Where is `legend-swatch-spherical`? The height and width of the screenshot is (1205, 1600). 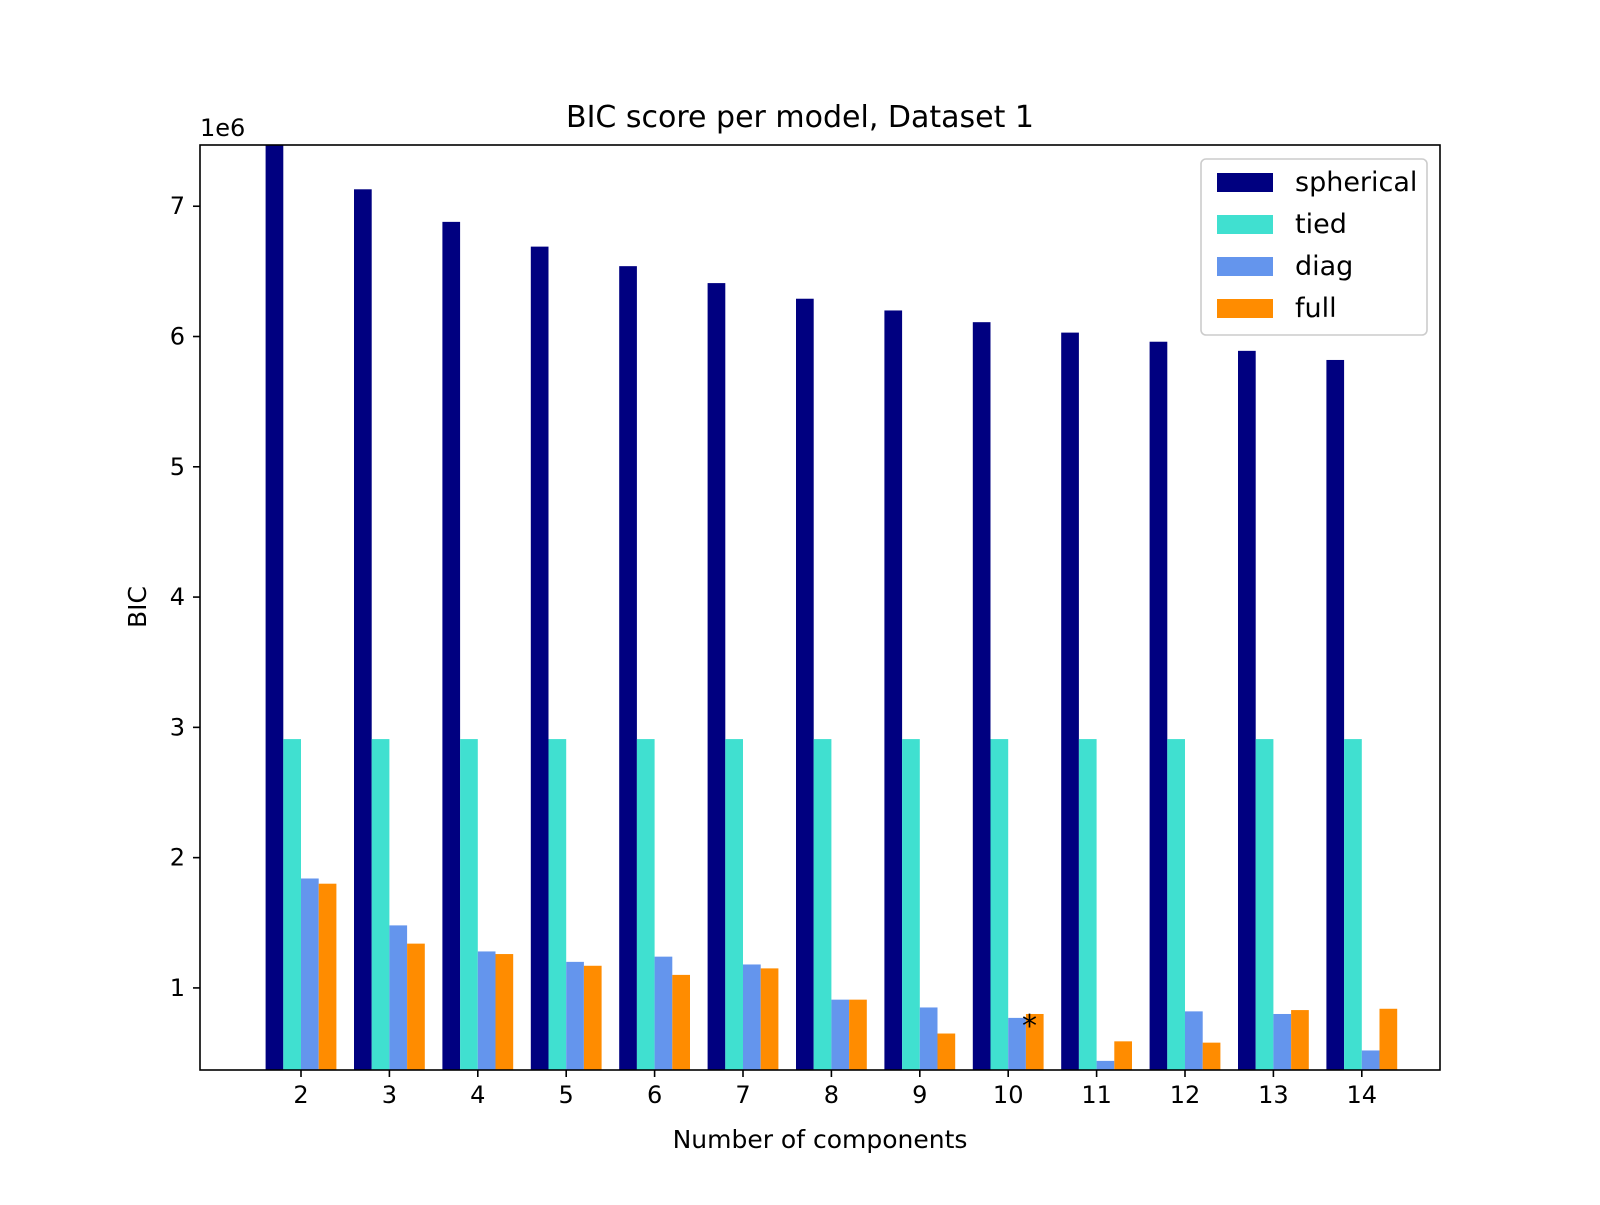 legend-swatch-spherical is located at coordinates (1245, 182).